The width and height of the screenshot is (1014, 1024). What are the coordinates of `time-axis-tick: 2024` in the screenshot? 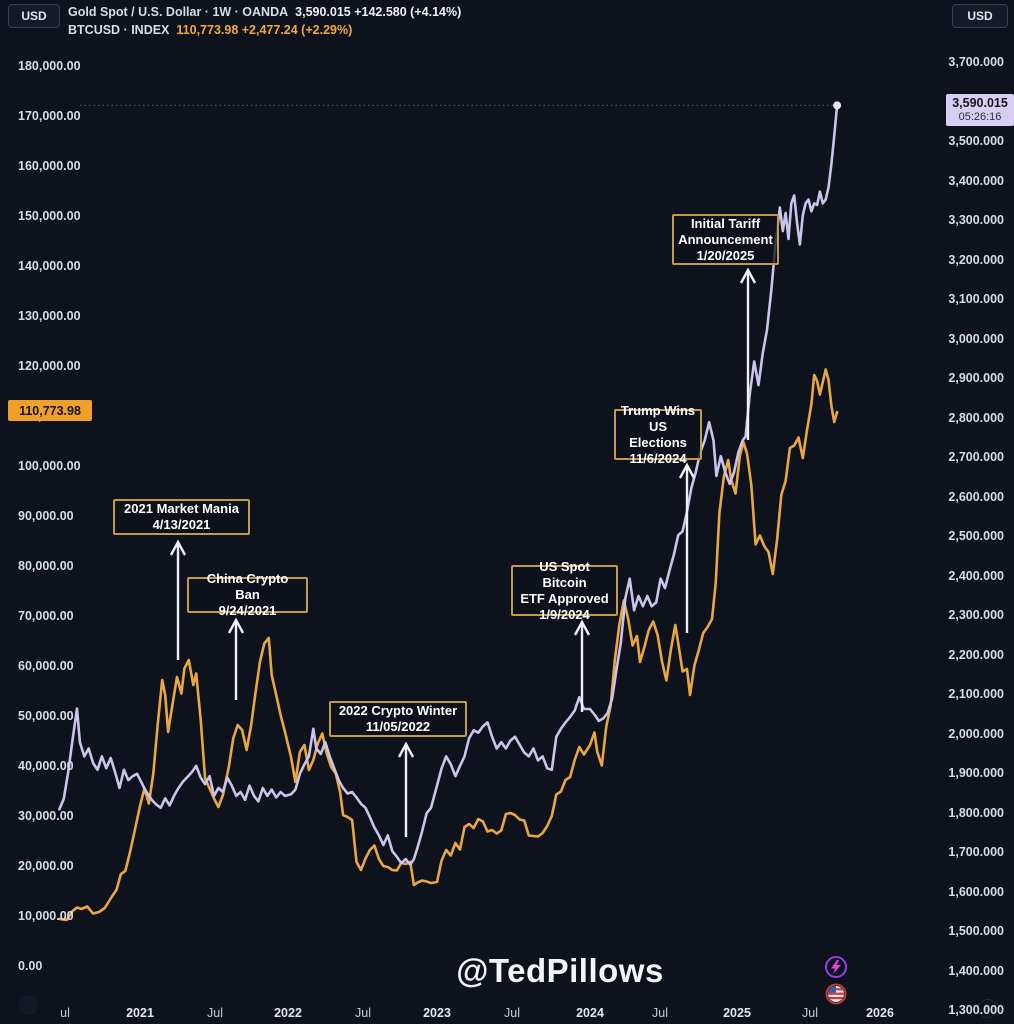 It's located at (590, 1013).